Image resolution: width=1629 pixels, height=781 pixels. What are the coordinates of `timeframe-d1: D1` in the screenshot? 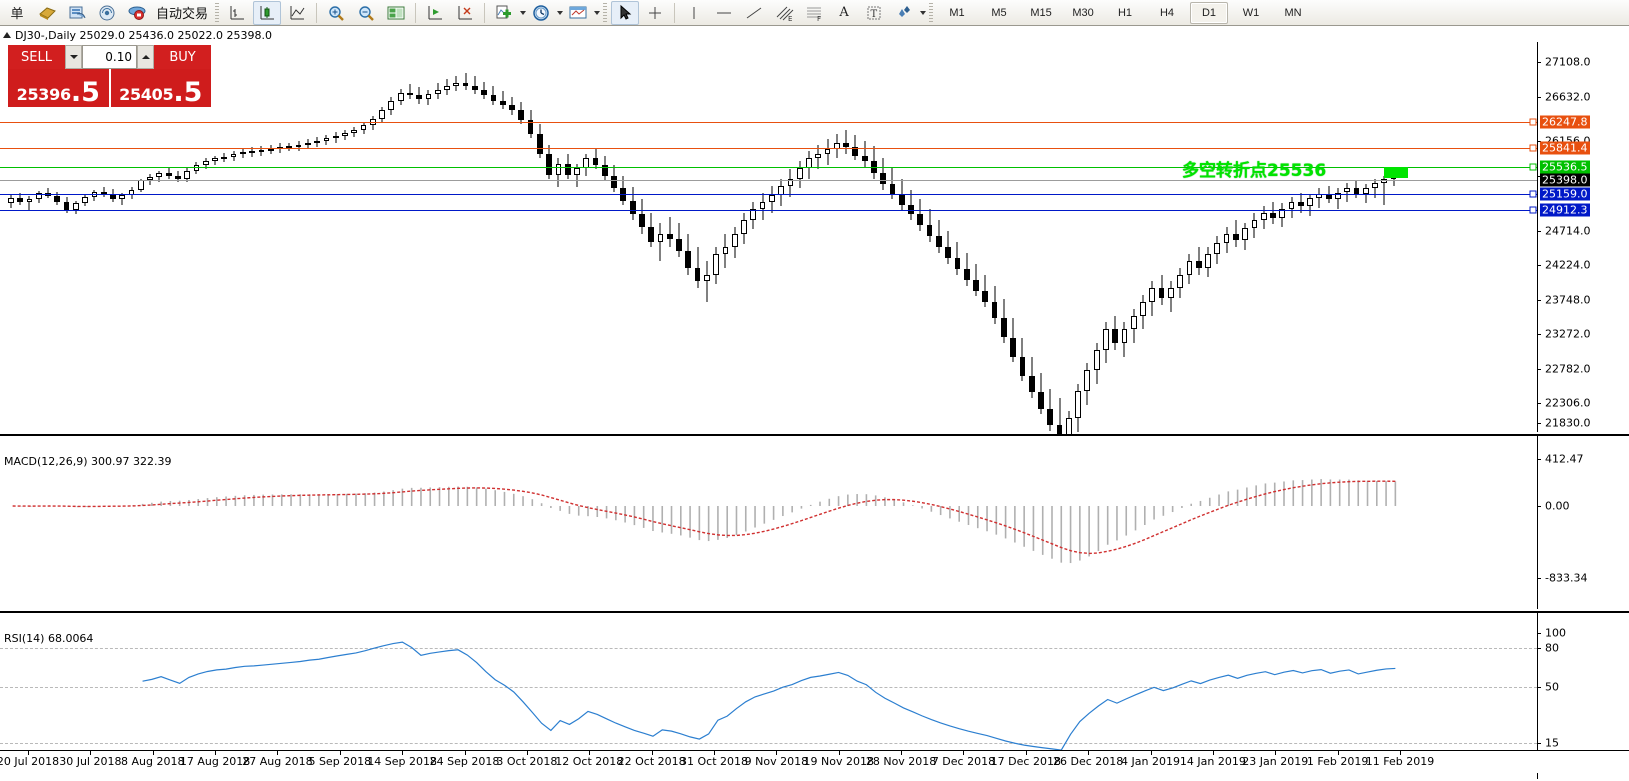 It's located at (1209, 12).